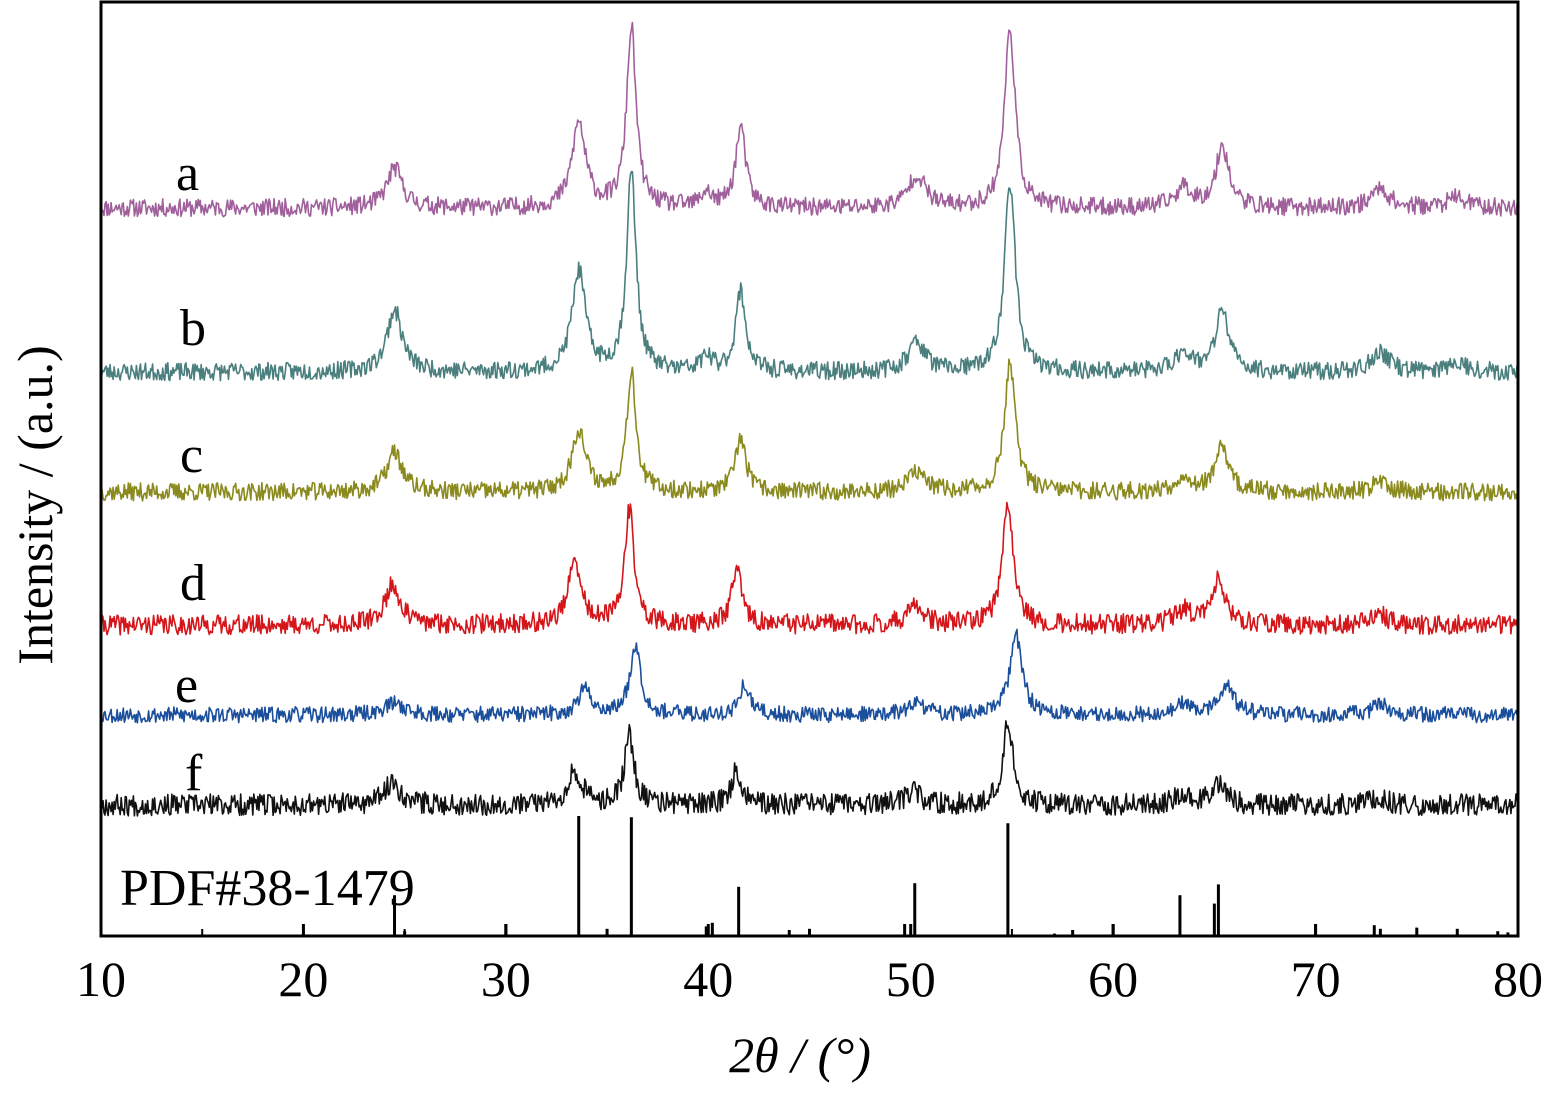 This screenshot has width=1550, height=1093. I want to click on series-label-layer: a b c def, so click(190, 473).